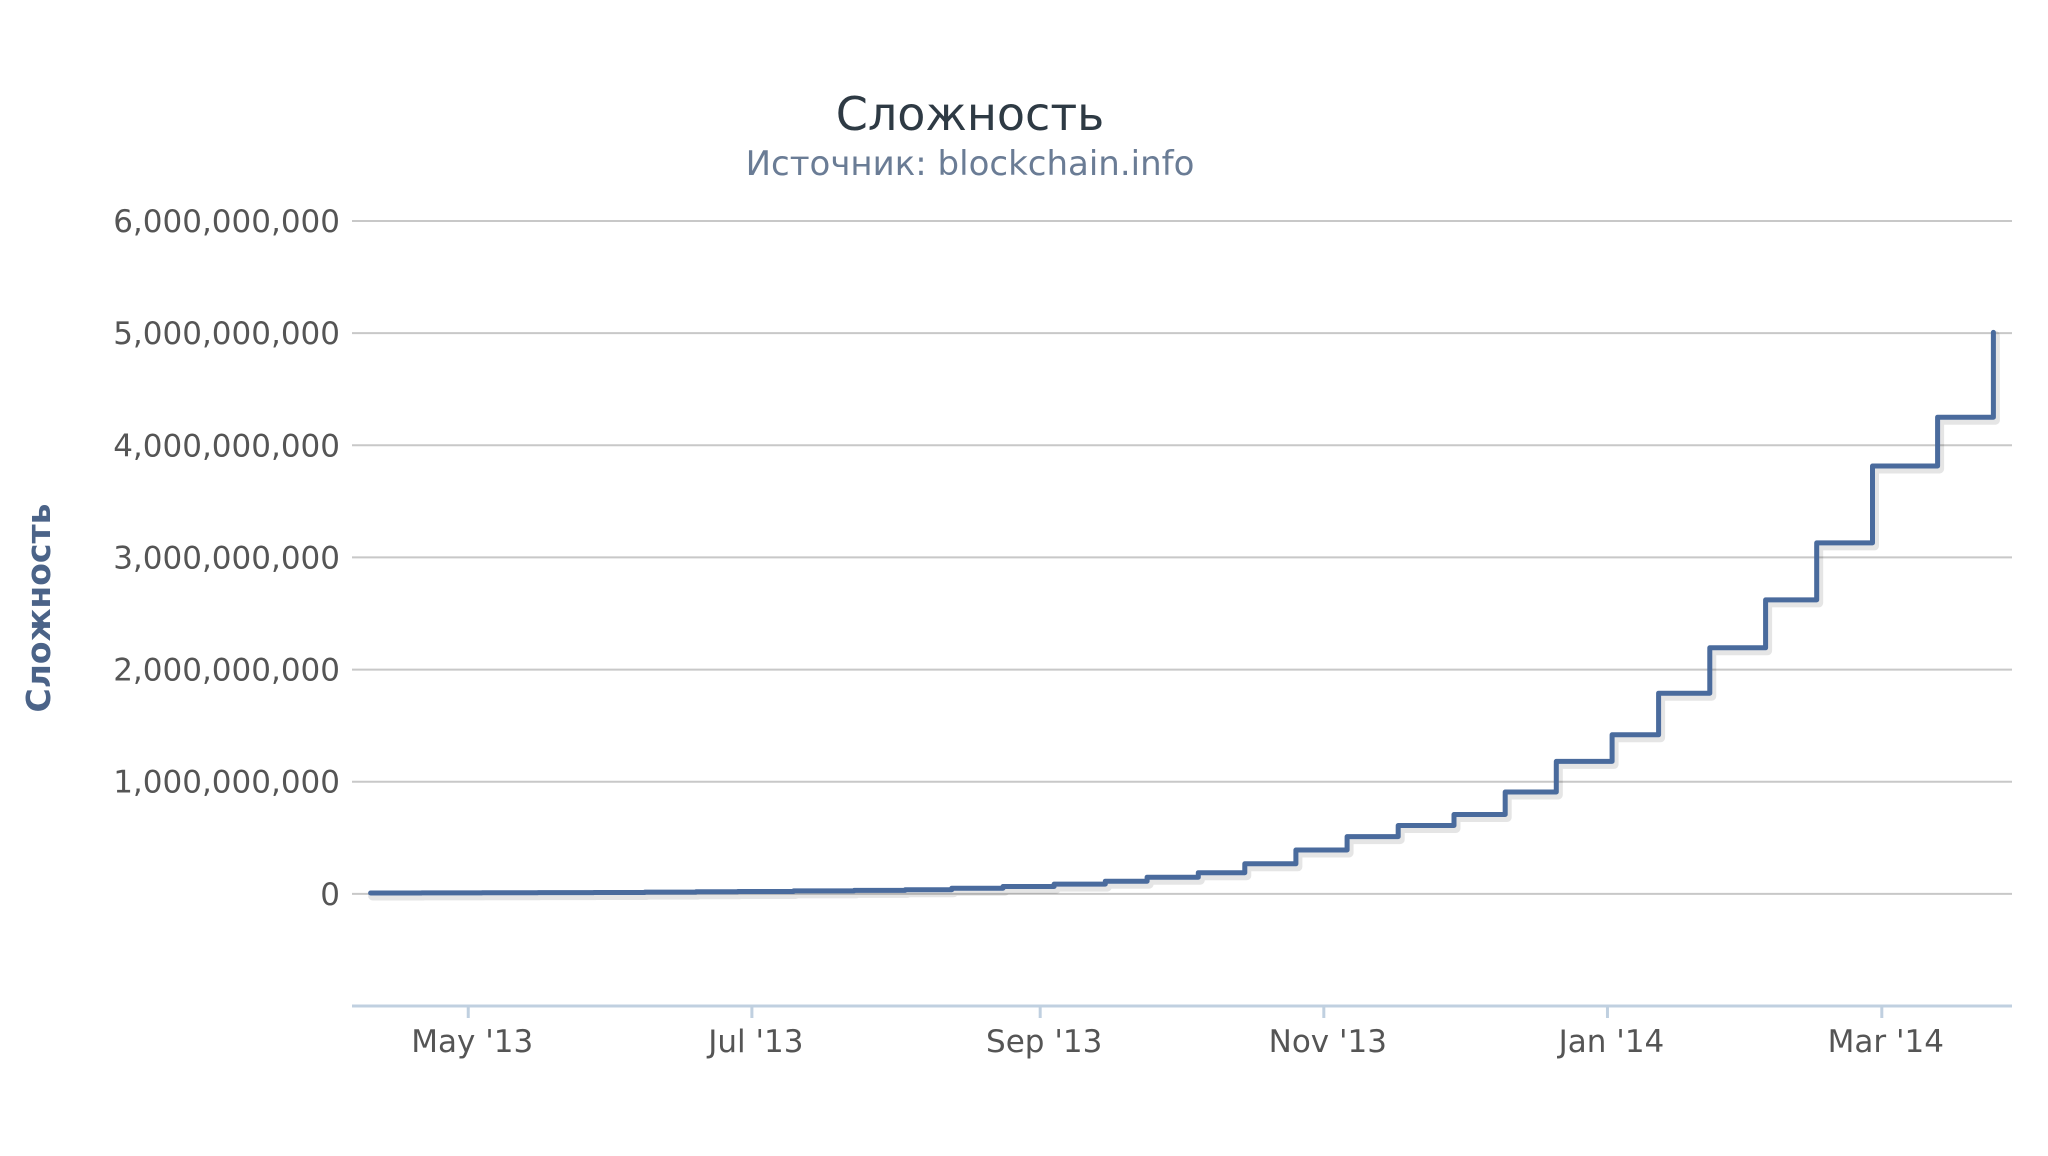 The height and width of the screenshot is (1156, 2048). I want to click on y-tick-label: 5,000,000,000, so click(226, 334).